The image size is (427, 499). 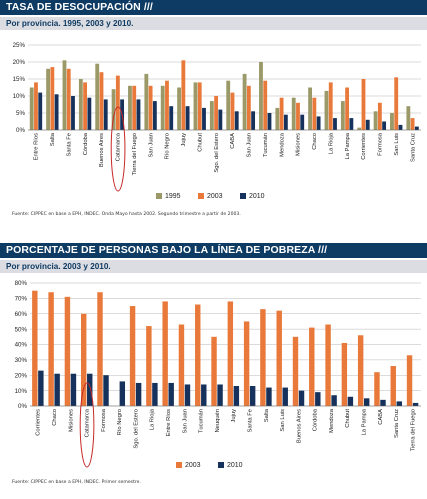 I want to click on bar-2003-santa-cruz, so click(x=412, y=124).